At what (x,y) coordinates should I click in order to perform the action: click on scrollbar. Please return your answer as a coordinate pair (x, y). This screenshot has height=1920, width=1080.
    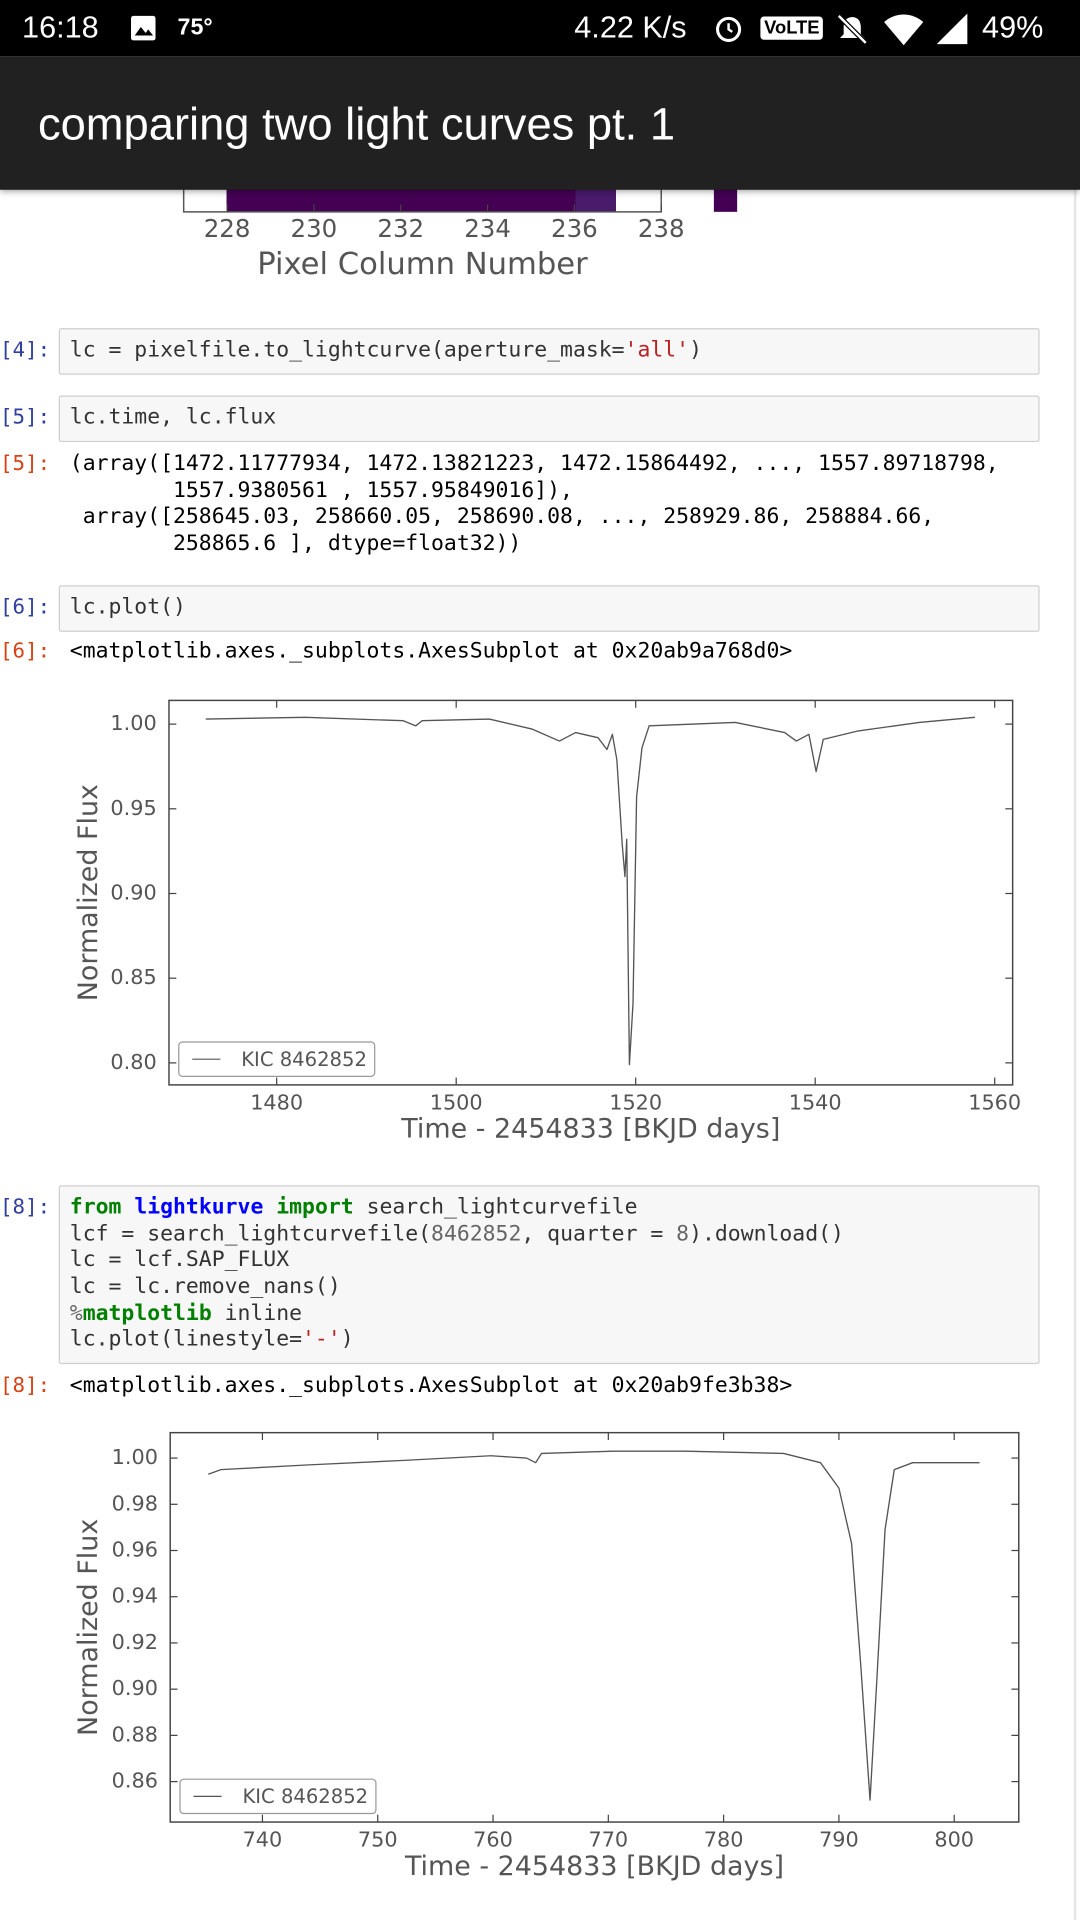
    Looking at the image, I should click on (1075, 1054).